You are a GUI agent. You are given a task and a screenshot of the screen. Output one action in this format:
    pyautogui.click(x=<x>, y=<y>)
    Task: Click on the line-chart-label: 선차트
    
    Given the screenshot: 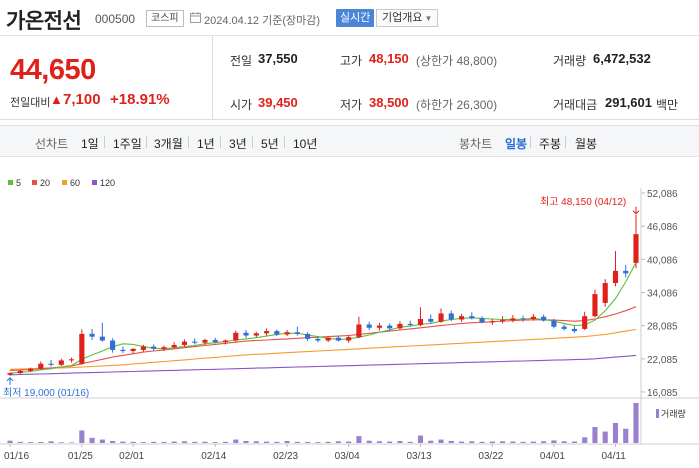 What is the action you would take?
    pyautogui.click(x=52, y=144)
    